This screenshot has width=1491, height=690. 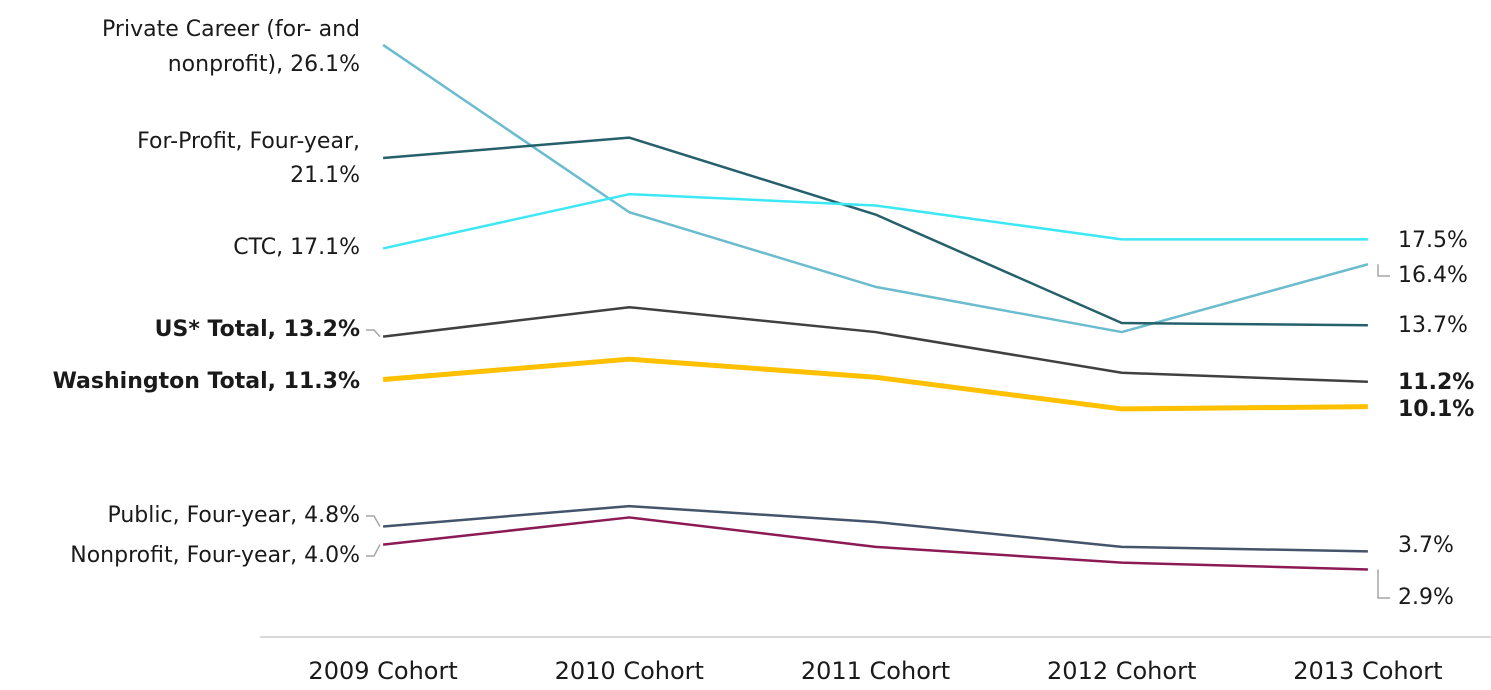 I want to click on end-label: 11.2%, so click(x=1436, y=382).